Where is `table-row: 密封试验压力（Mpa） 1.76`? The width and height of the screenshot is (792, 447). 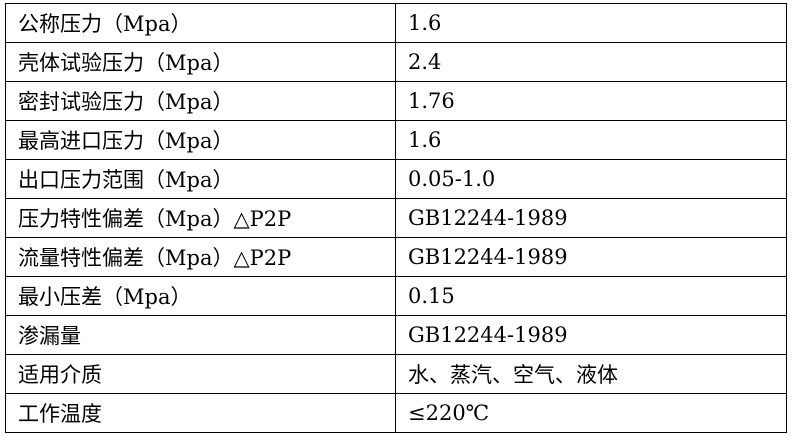
table-row: 密封试验压力（Mpa） 1.76 is located at coordinates (396, 101).